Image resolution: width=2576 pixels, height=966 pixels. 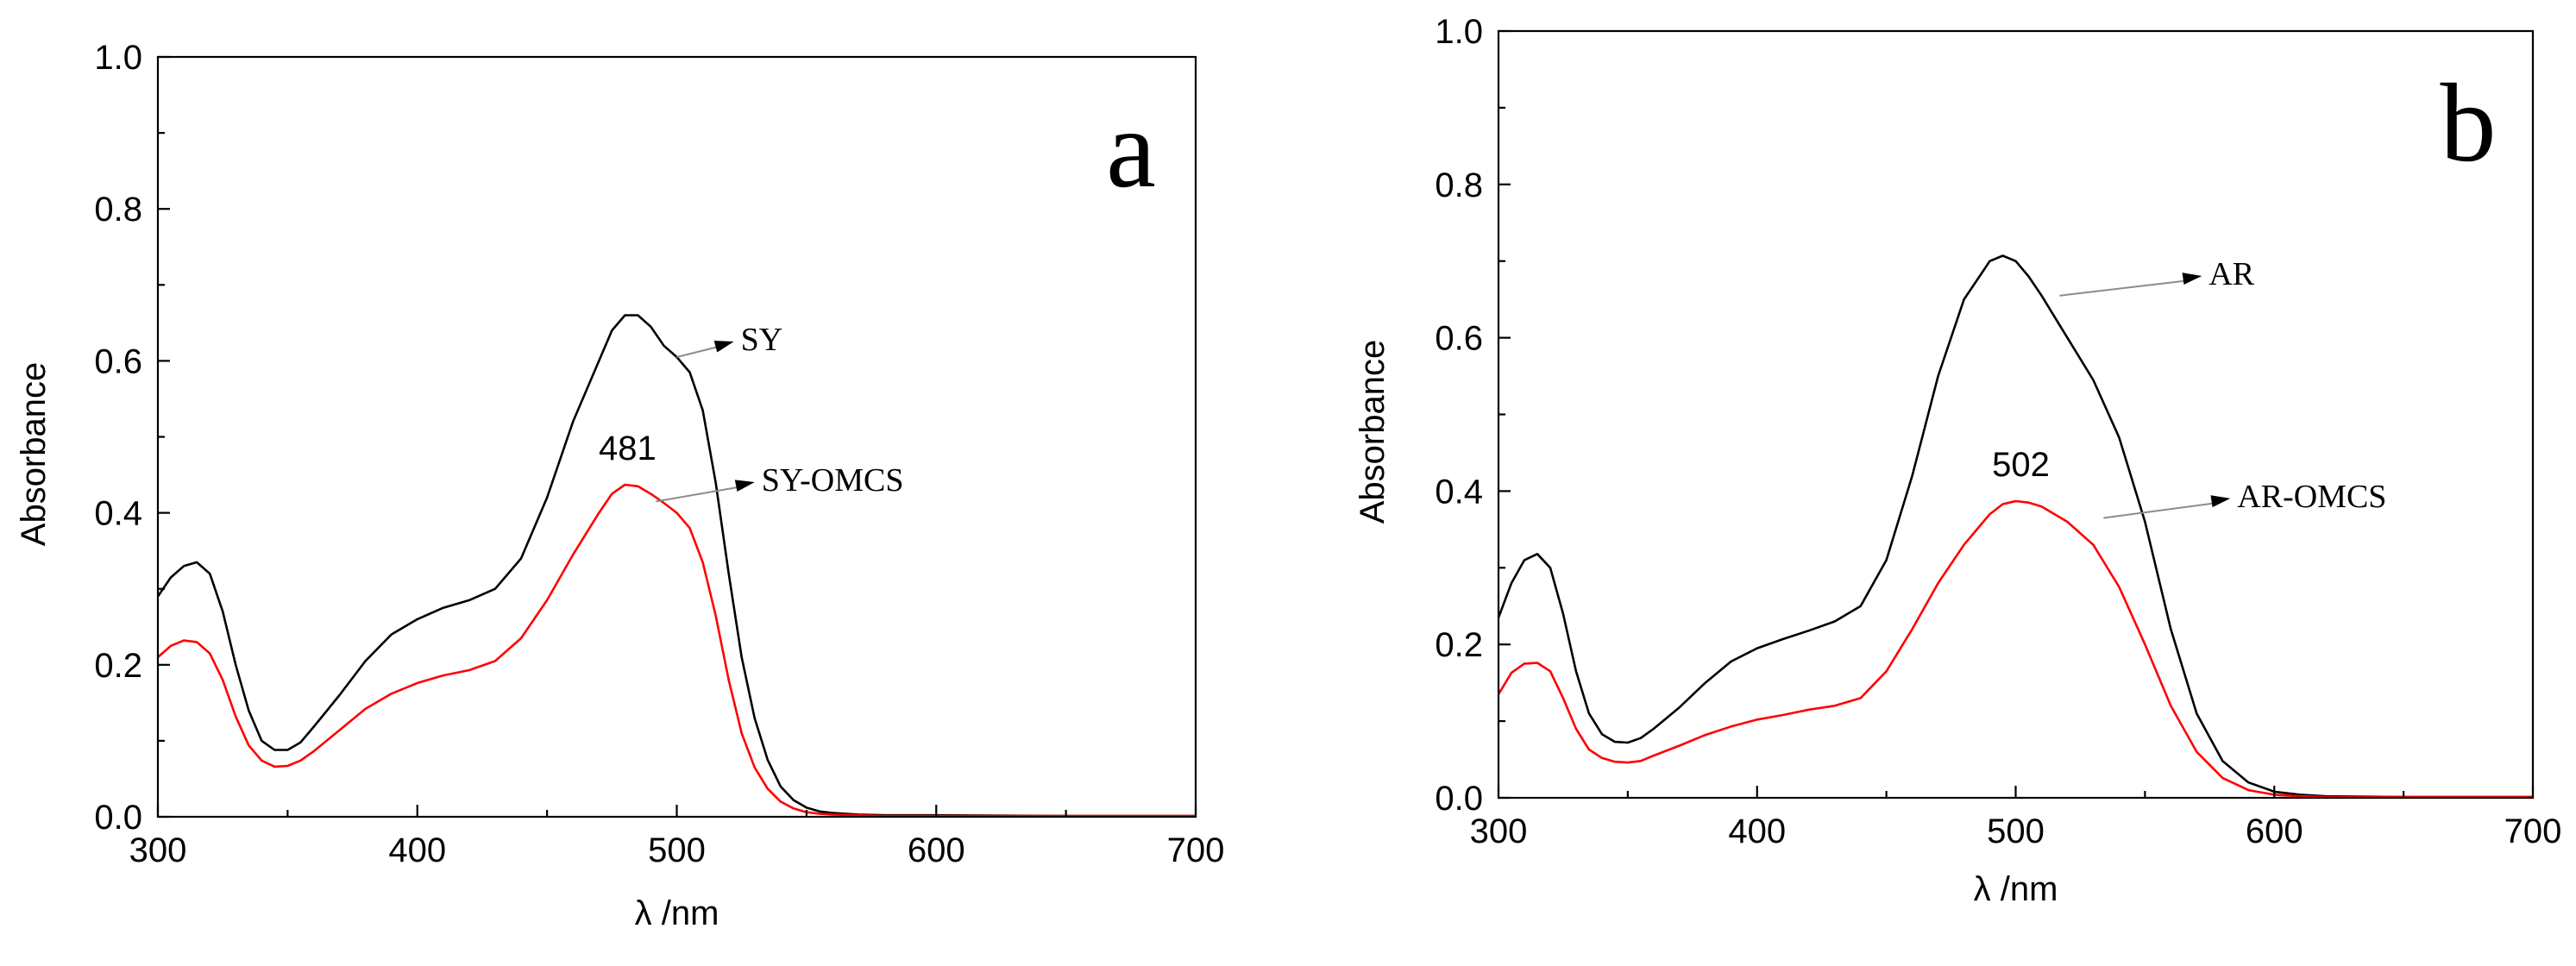 I want to click on series-label-ar: AR, so click(x=2231, y=274).